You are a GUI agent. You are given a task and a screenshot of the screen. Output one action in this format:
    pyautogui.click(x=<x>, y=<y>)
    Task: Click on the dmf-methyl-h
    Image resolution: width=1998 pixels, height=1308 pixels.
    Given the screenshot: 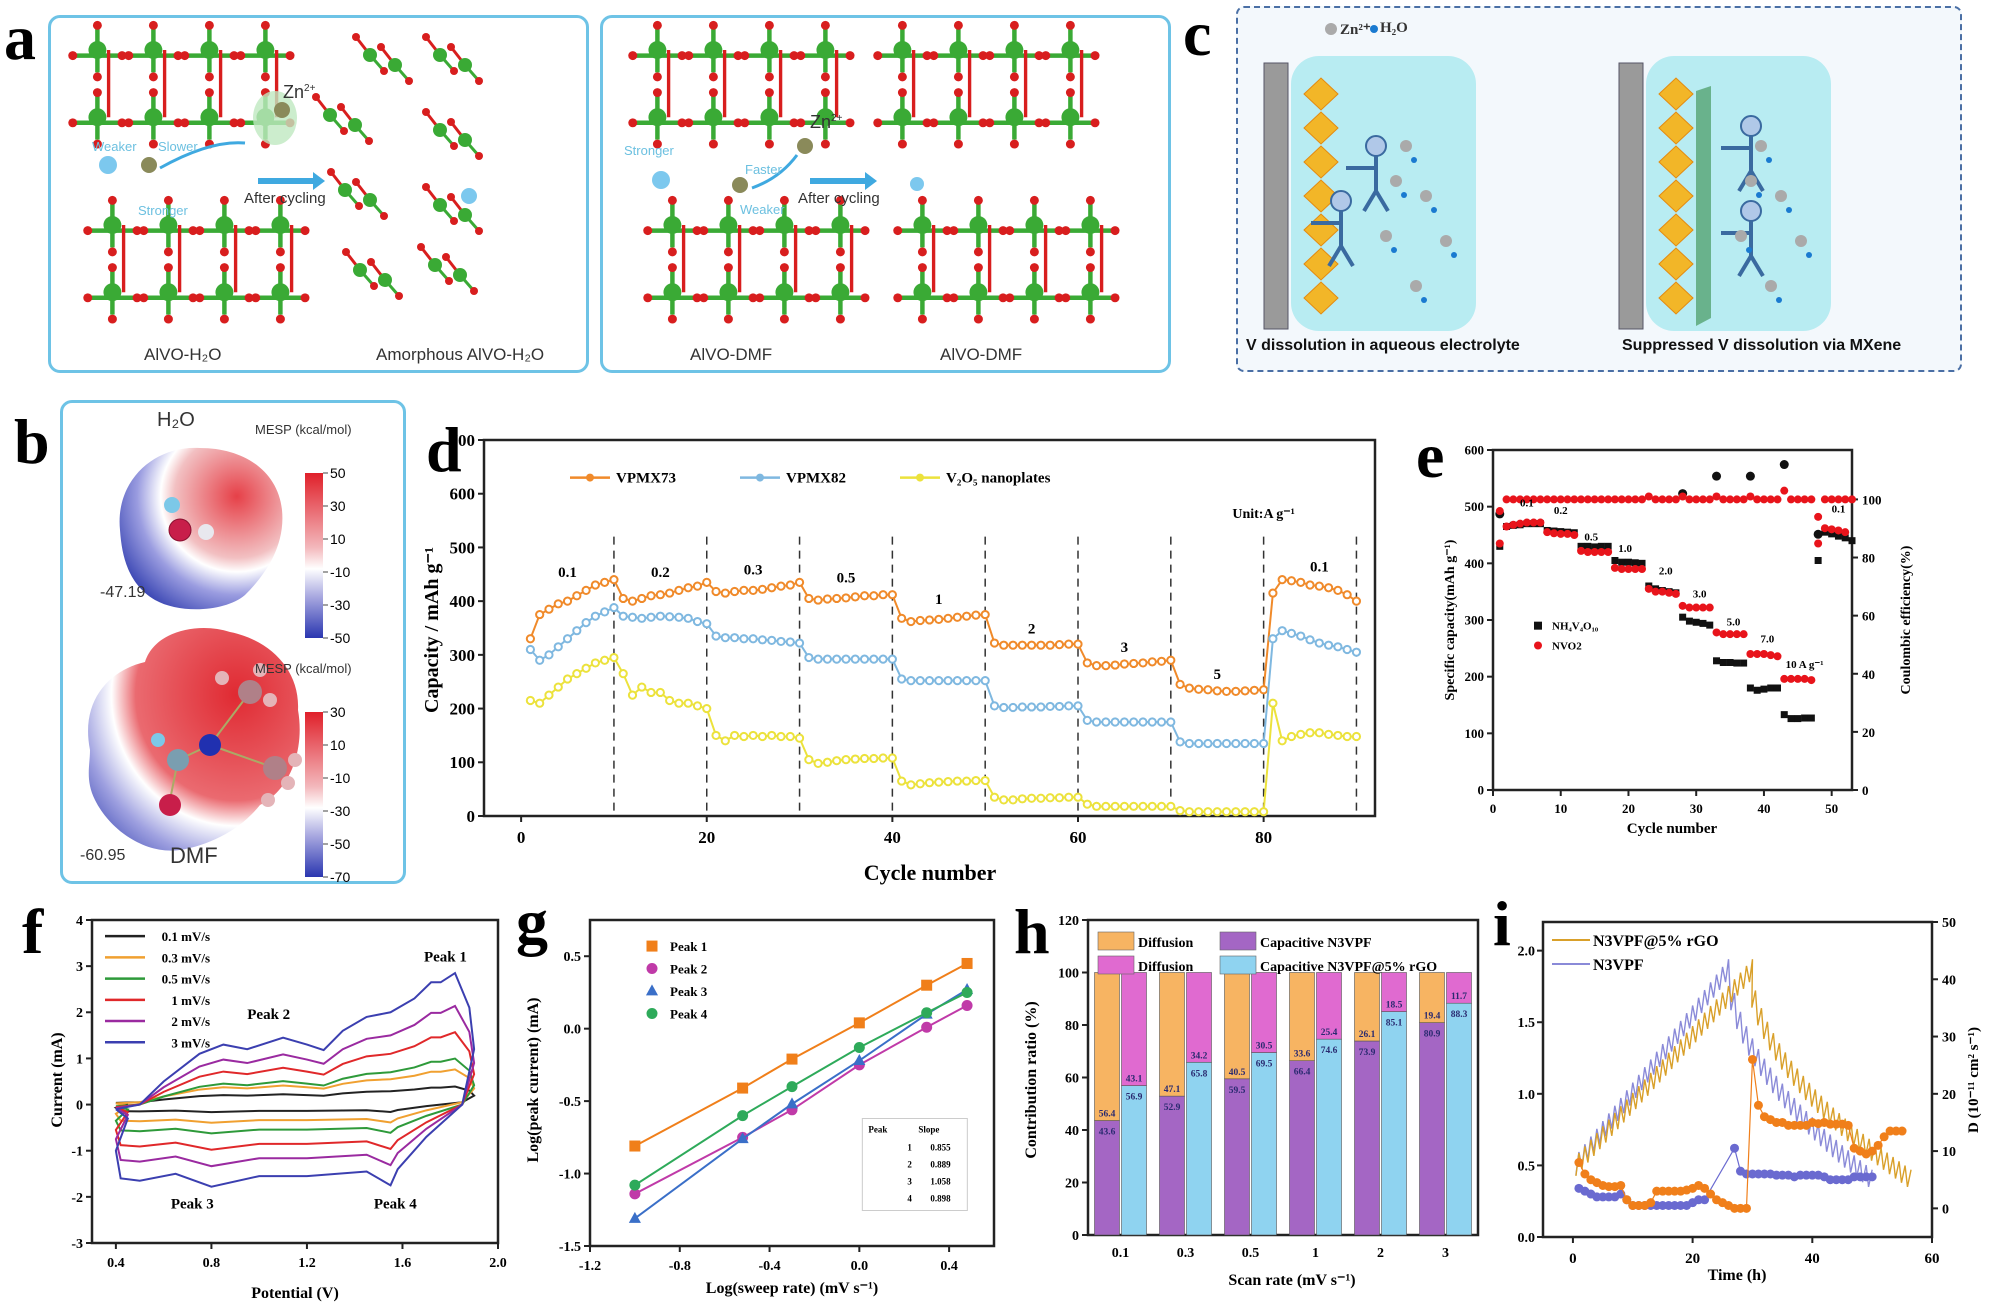 What is the action you would take?
    pyautogui.click(x=288, y=783)
    